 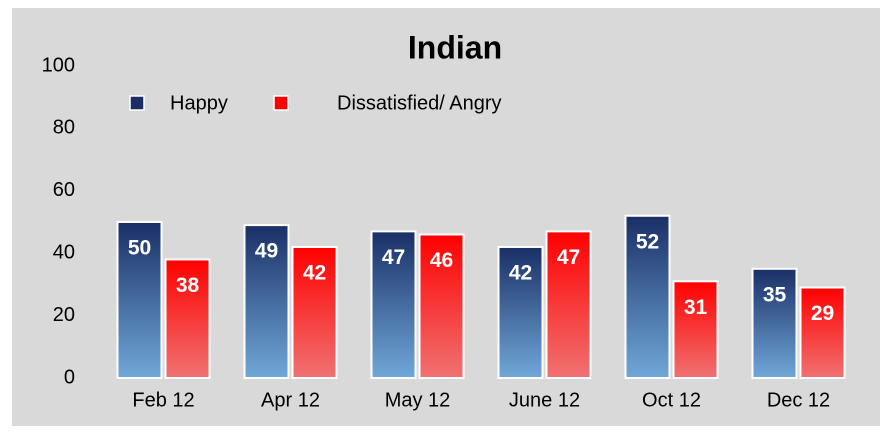 What do you see at coordinates (418, 400) in the screenshot?
I see `x-tick-label: May 12` at bounding box center [418, 400].